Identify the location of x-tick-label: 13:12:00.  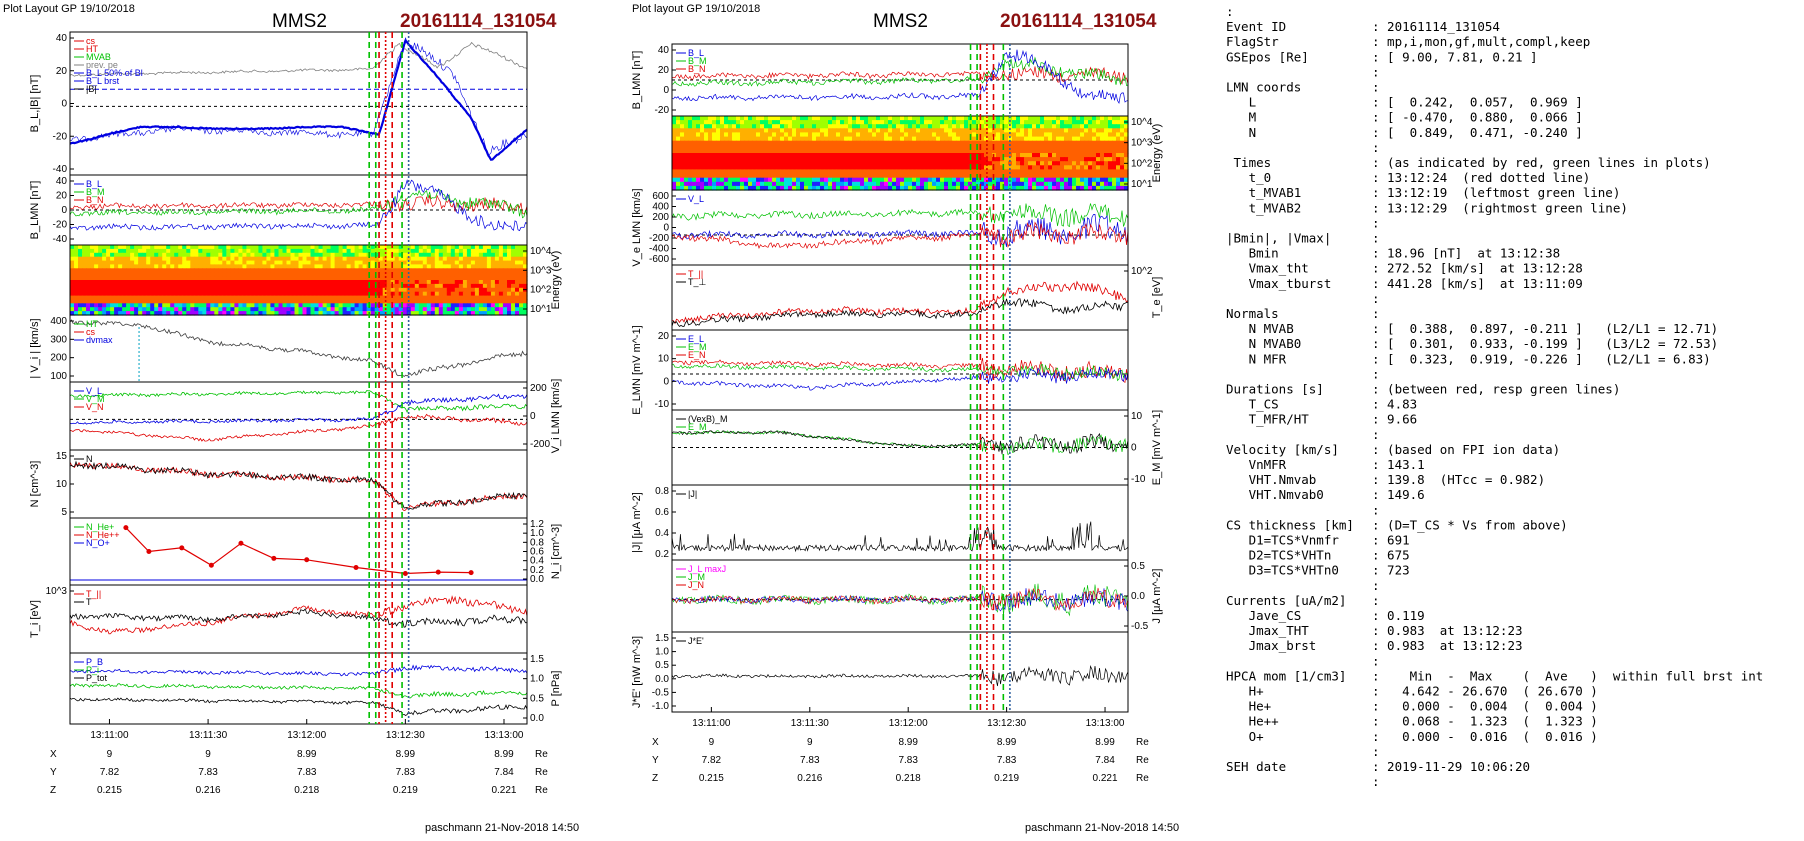
(908, 723).